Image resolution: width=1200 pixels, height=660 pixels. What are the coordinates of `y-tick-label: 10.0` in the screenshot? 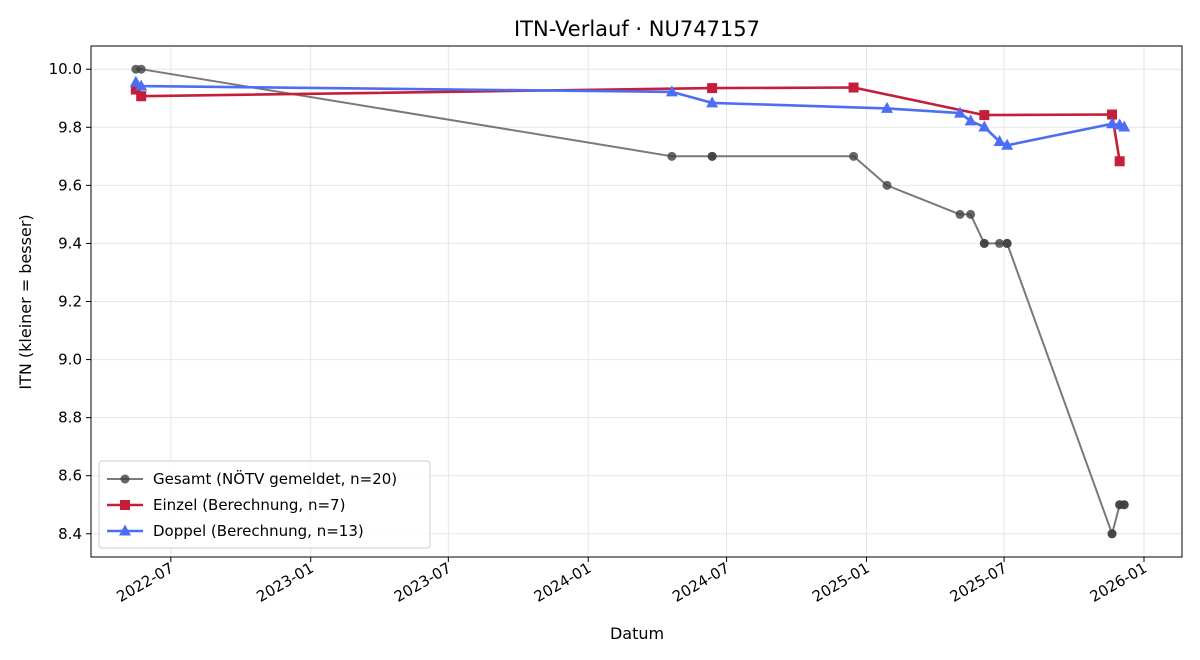 It's located at (65, 69).